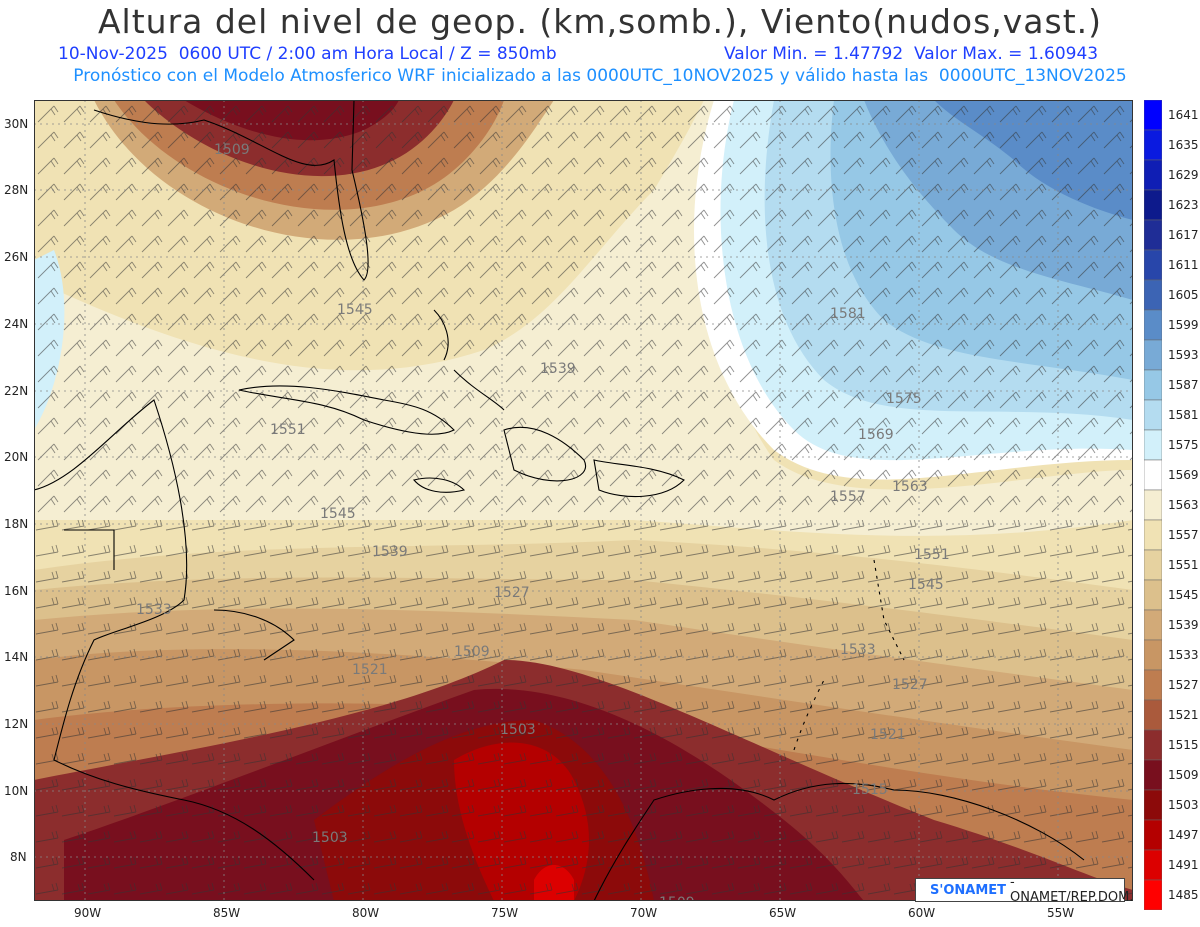  Describe the element at coordinates (1183, 385) in the screenshot. I see `colorbar-level-label: 1587` at that location.